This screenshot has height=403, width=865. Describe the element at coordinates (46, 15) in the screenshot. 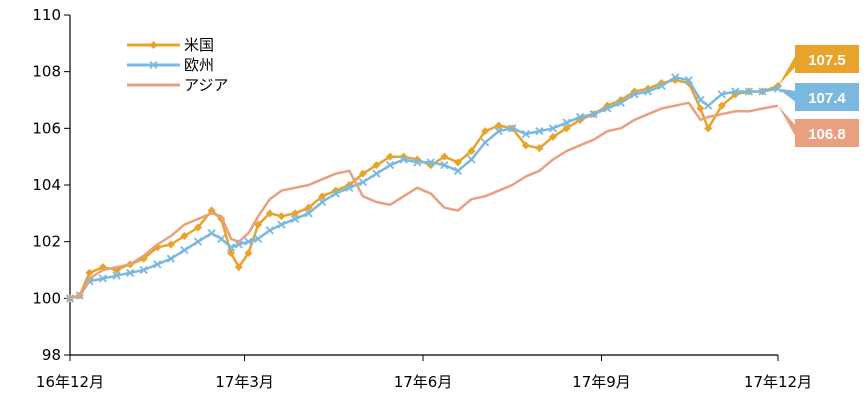

I see `y-tick-label: 110` at that location.